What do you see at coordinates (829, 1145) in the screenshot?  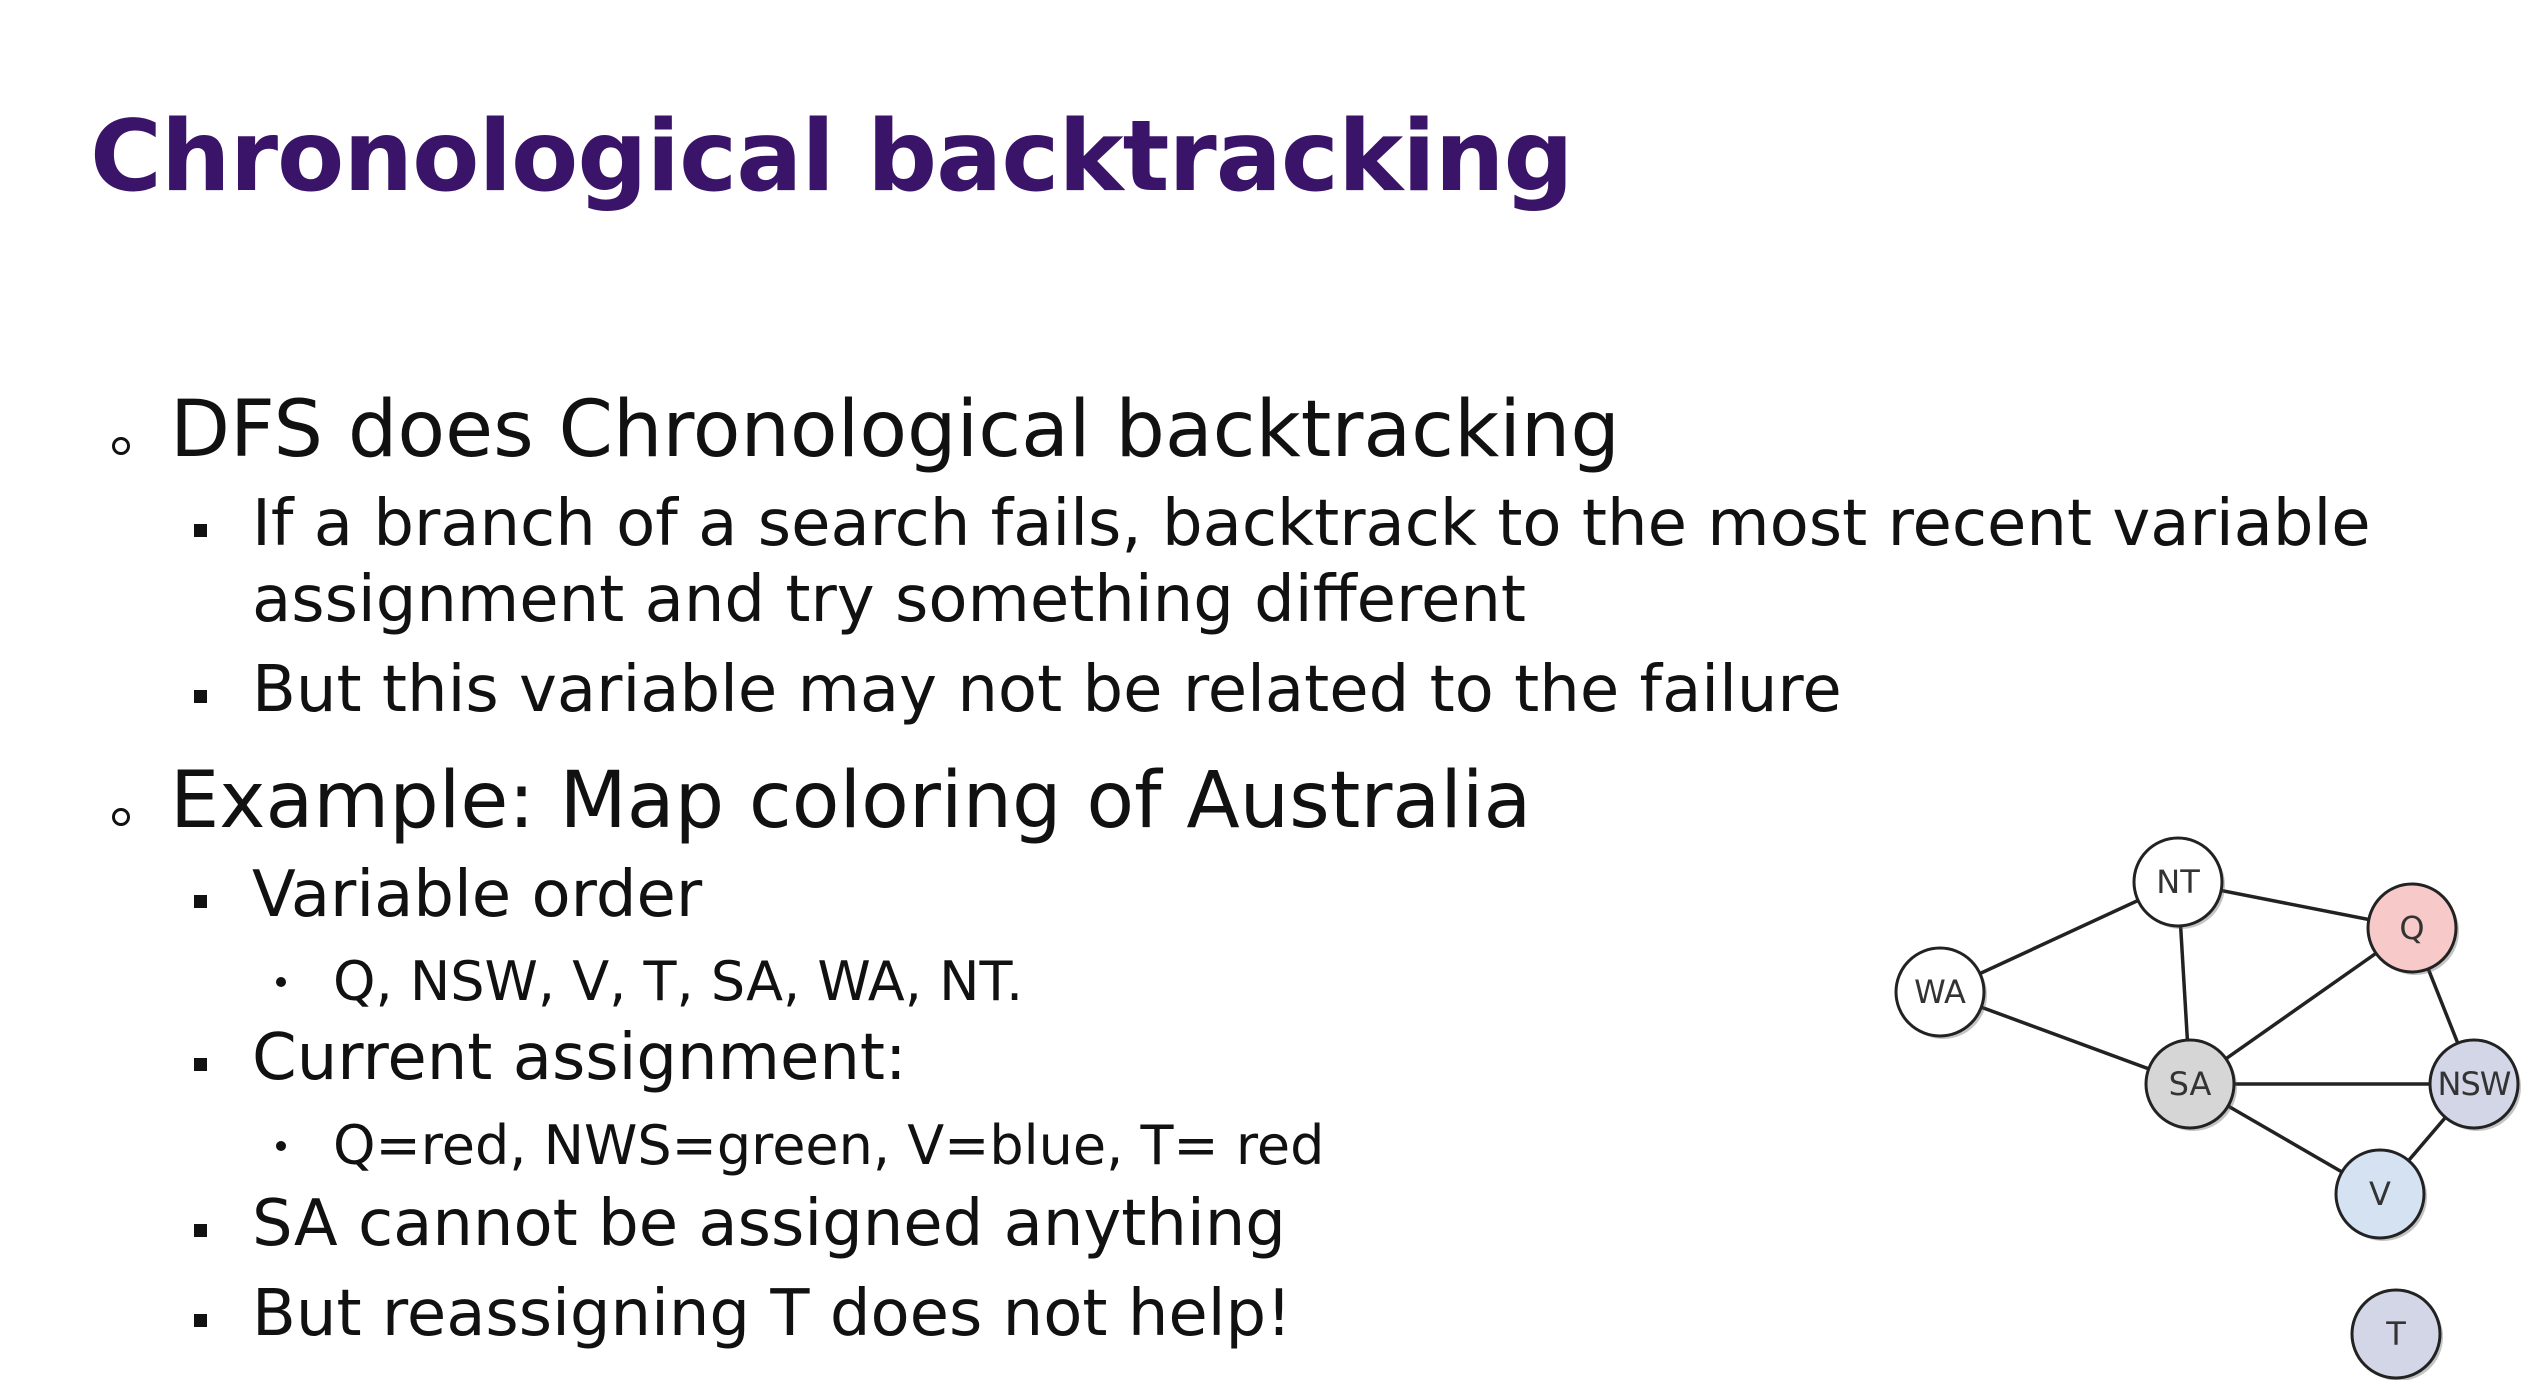 I see `current-assignment-values: Q=red, NWS=green, V=blue, T= red` at bounding box center [829, 1145].